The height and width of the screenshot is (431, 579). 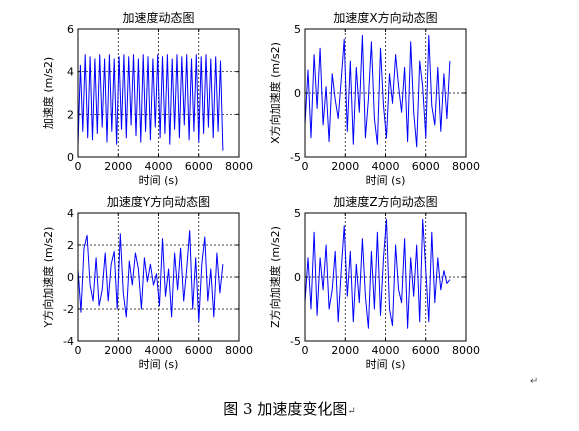 I want to click on paragraph-return-mark: ↵, so click(x=534, y=381).